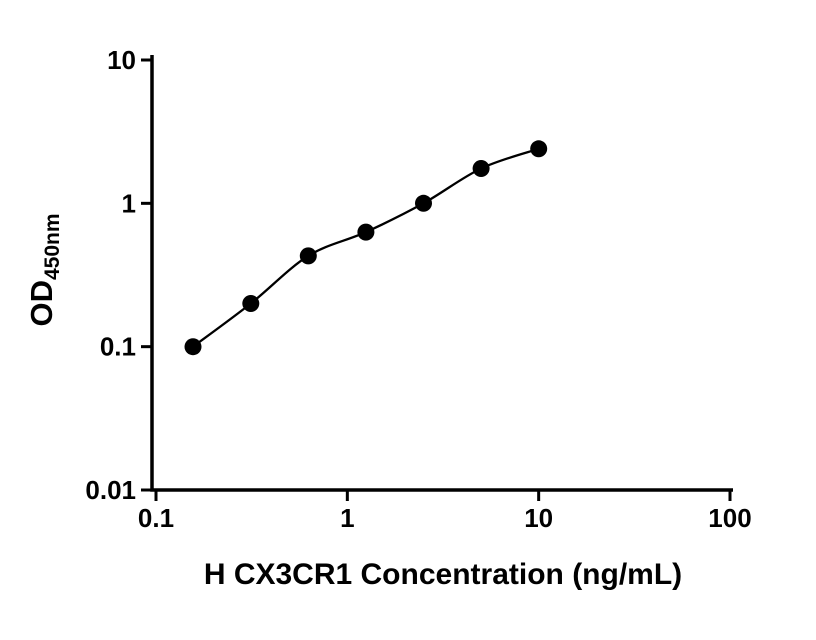 The image size is (816, 640). I want to click on x-tick-label: 10, so click(538, 518).